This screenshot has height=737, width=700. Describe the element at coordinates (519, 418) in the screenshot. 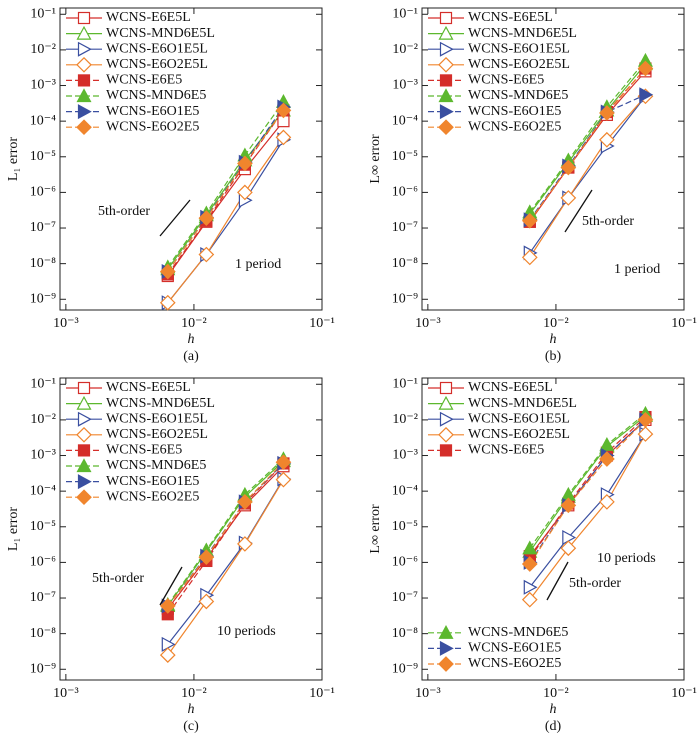

I see `legend-label: WCNS-E6O1E5L` at that location.